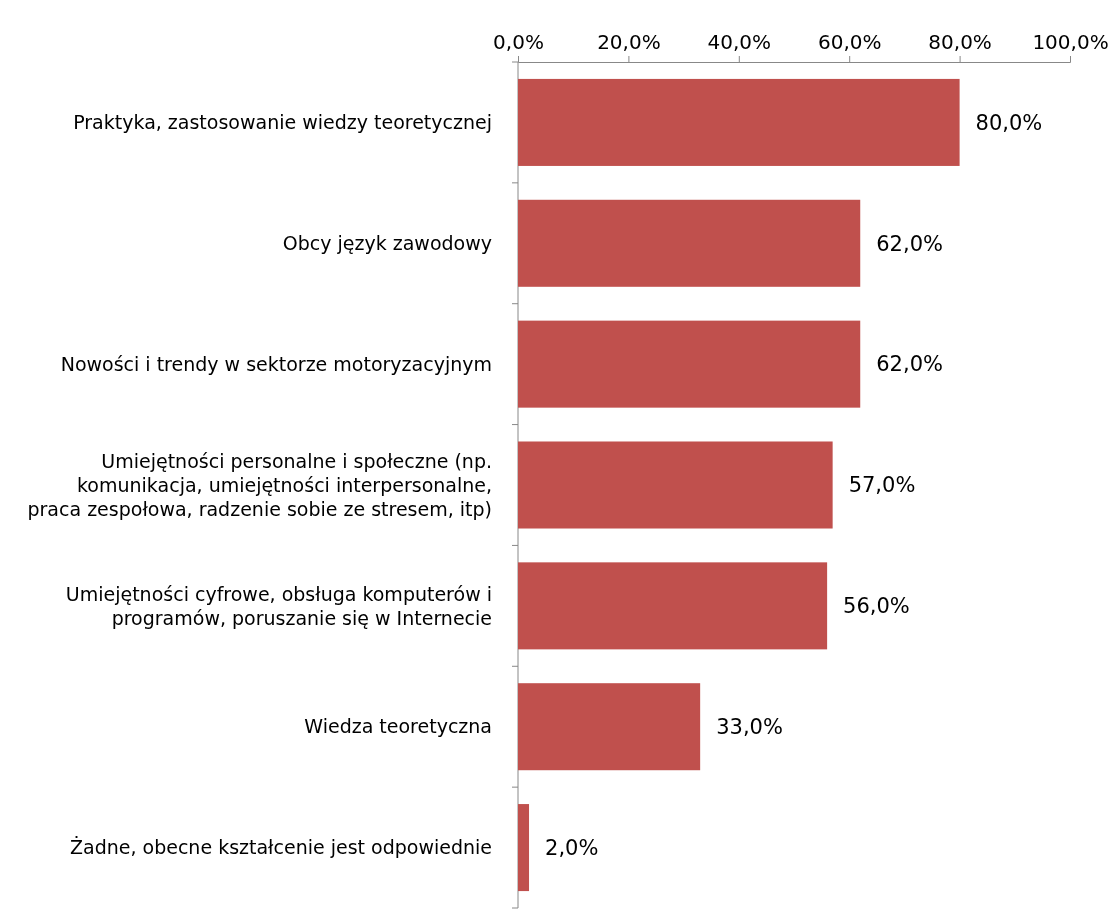 The width and height of the screenshot is (1120, 911). I want to click on x-tick-label: 40,0%, so click(739, 42).